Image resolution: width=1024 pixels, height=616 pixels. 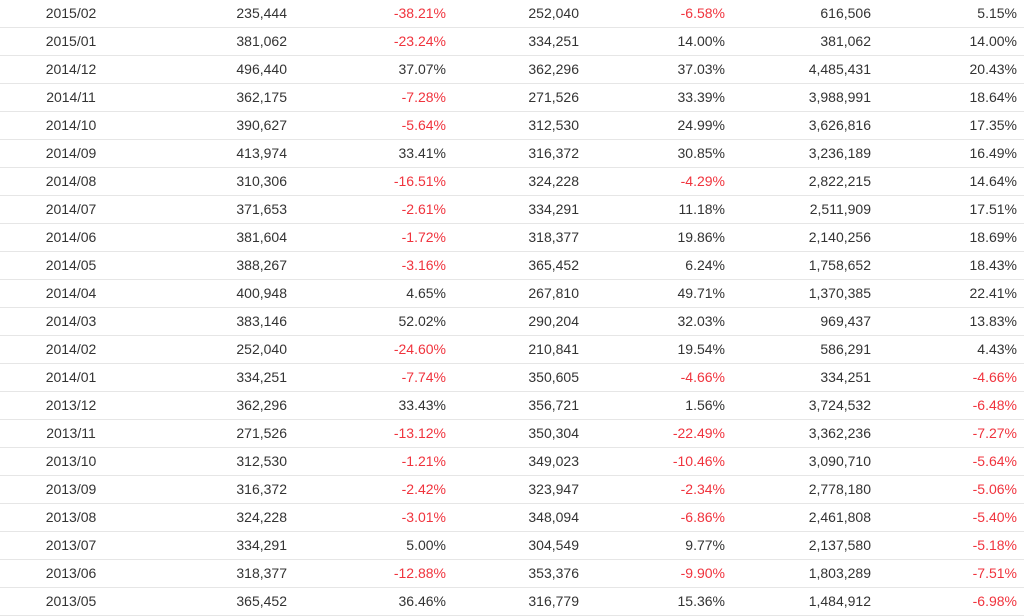 What do you see at coordinates (71, 209) in the screenshot?
I see `month-cell: 2014/07` at bounding box center [71, 209].